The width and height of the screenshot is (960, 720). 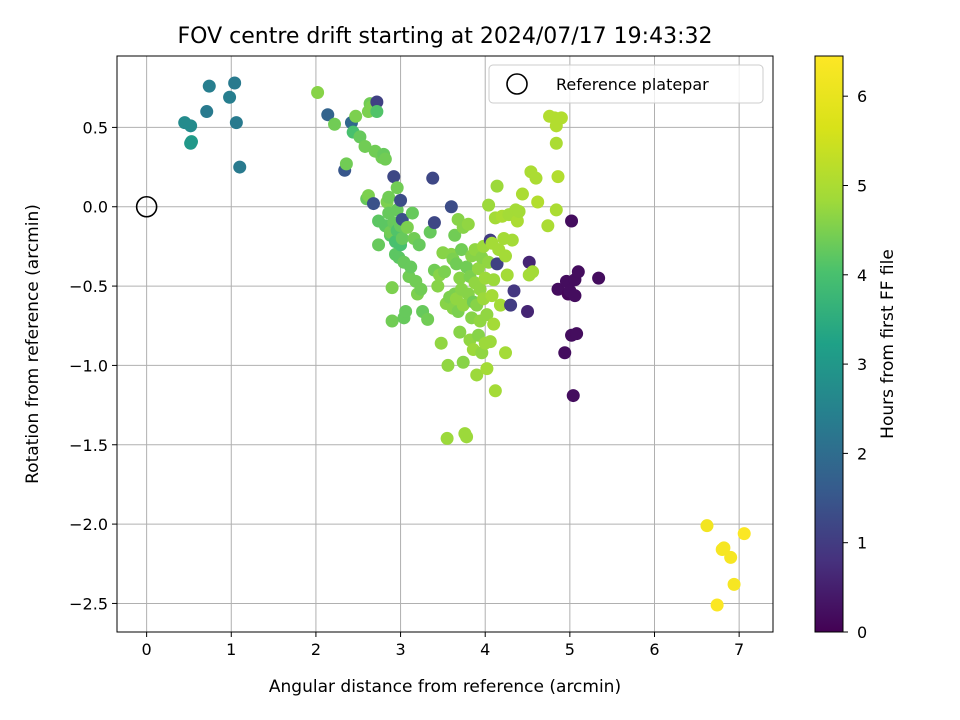 I want to click on colorbar-tick-label: 2, so click(x=862, y=453).